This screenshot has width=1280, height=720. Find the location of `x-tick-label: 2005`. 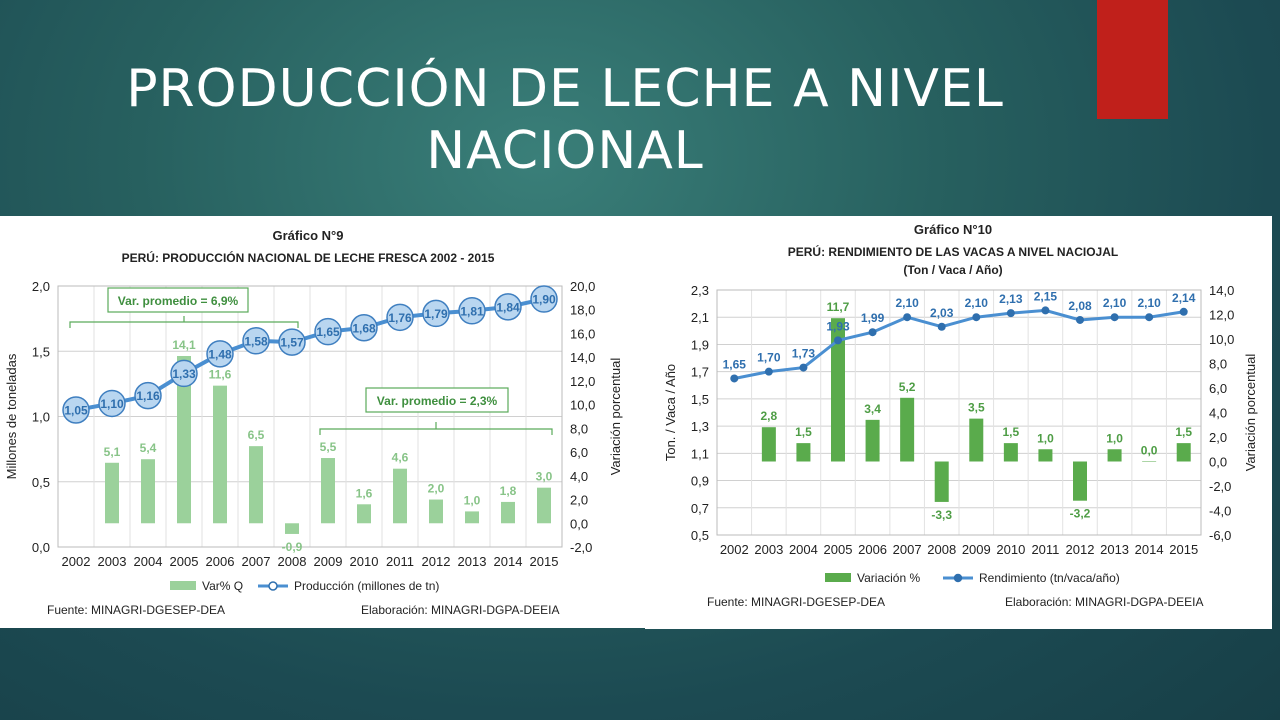

x-tick-label: 2005 is located at coordinates (838, 549).